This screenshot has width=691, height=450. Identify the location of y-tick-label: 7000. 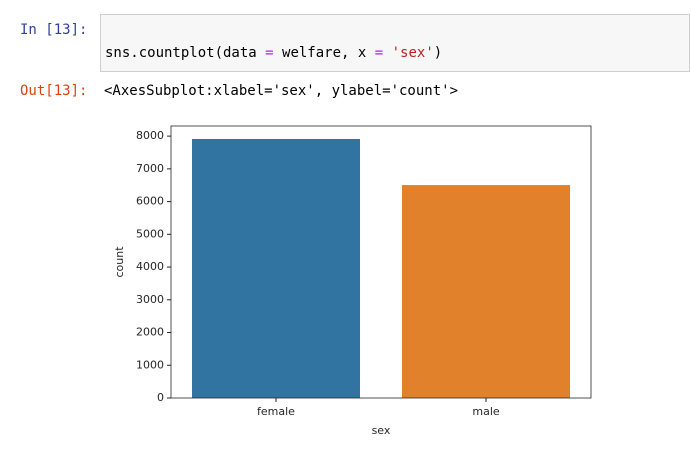
(150, 168).